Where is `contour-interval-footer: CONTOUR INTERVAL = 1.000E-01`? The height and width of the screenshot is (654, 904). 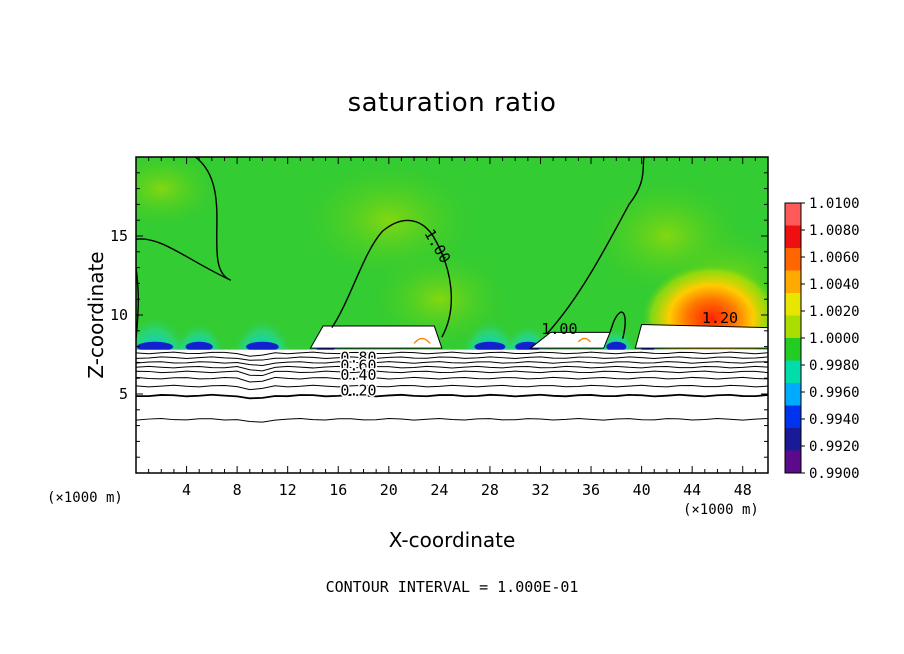 contour-interval-footer: CONTOUR INTERVAL = 1.000E-01 is located at coordinates (452, 587).